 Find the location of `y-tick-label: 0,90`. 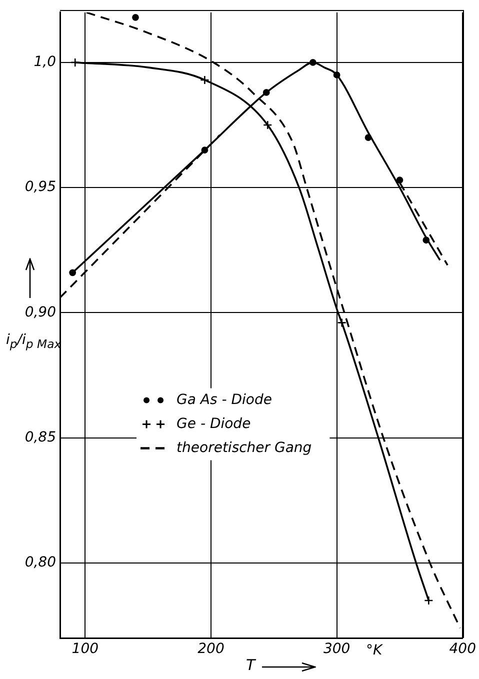

y-tick-label: 0,90 is located at coordinates (40, 312).